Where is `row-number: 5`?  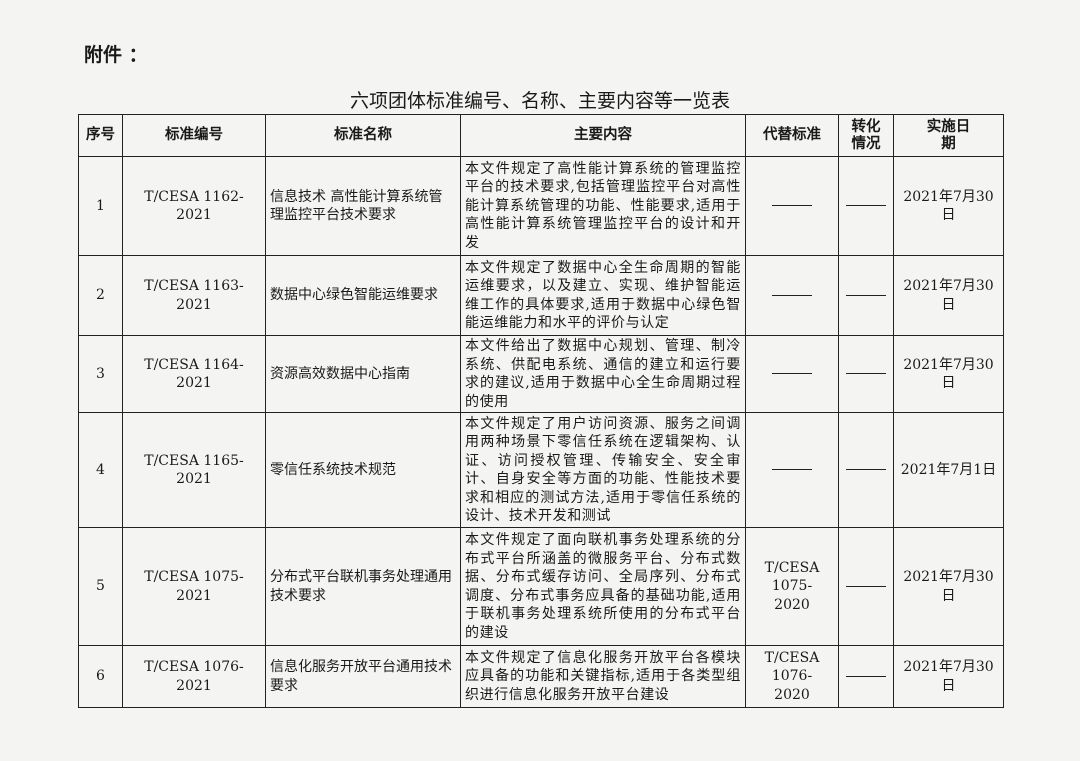
row-number: 5 is located at coordinates (100, 586).